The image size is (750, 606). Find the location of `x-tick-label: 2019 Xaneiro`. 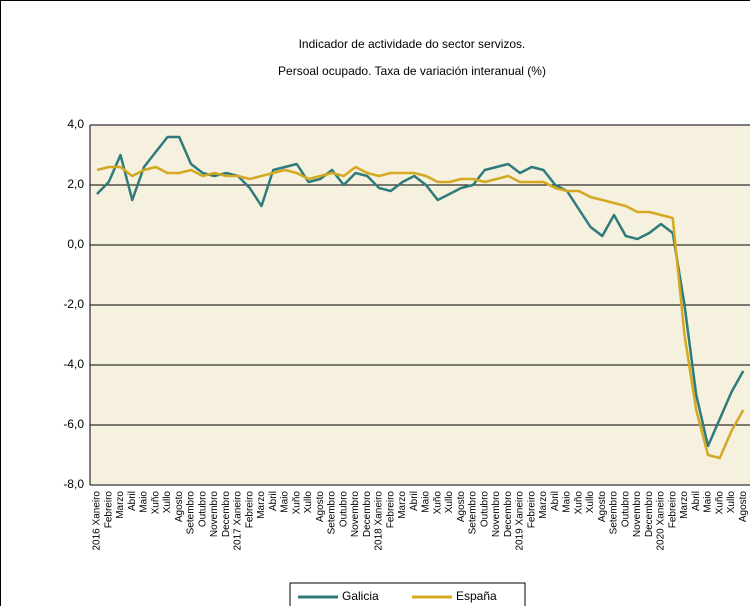

x-tick-label: 2019 Xaneiro is located at coordinates (520, 521).